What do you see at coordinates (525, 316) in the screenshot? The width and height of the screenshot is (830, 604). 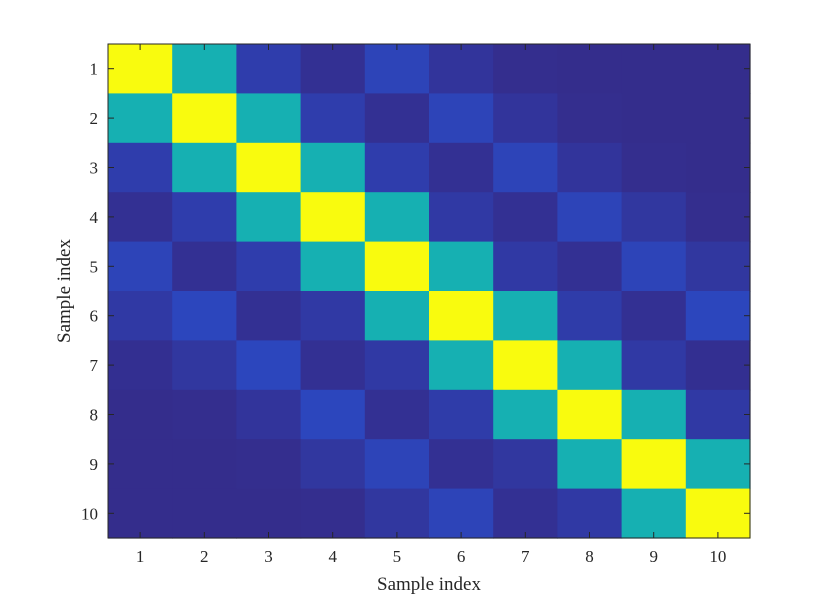 I see `heatmap-cell-r6-c7` at bounding box center [525, 316].